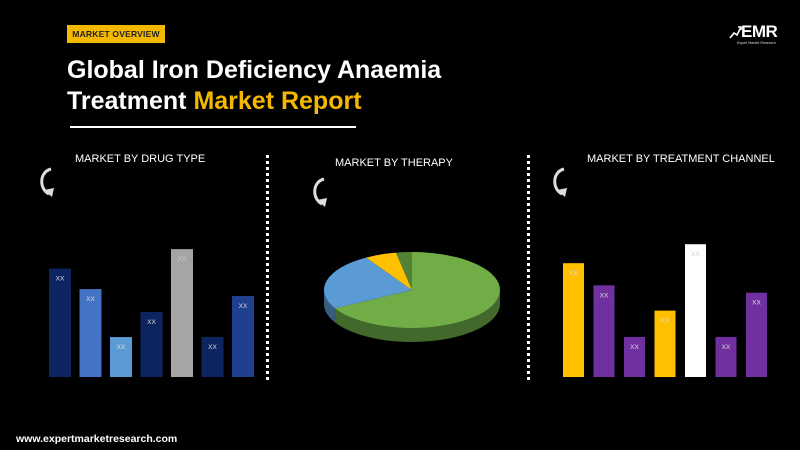  I want to click on title-highlight: Market Report, so click(277, 101).